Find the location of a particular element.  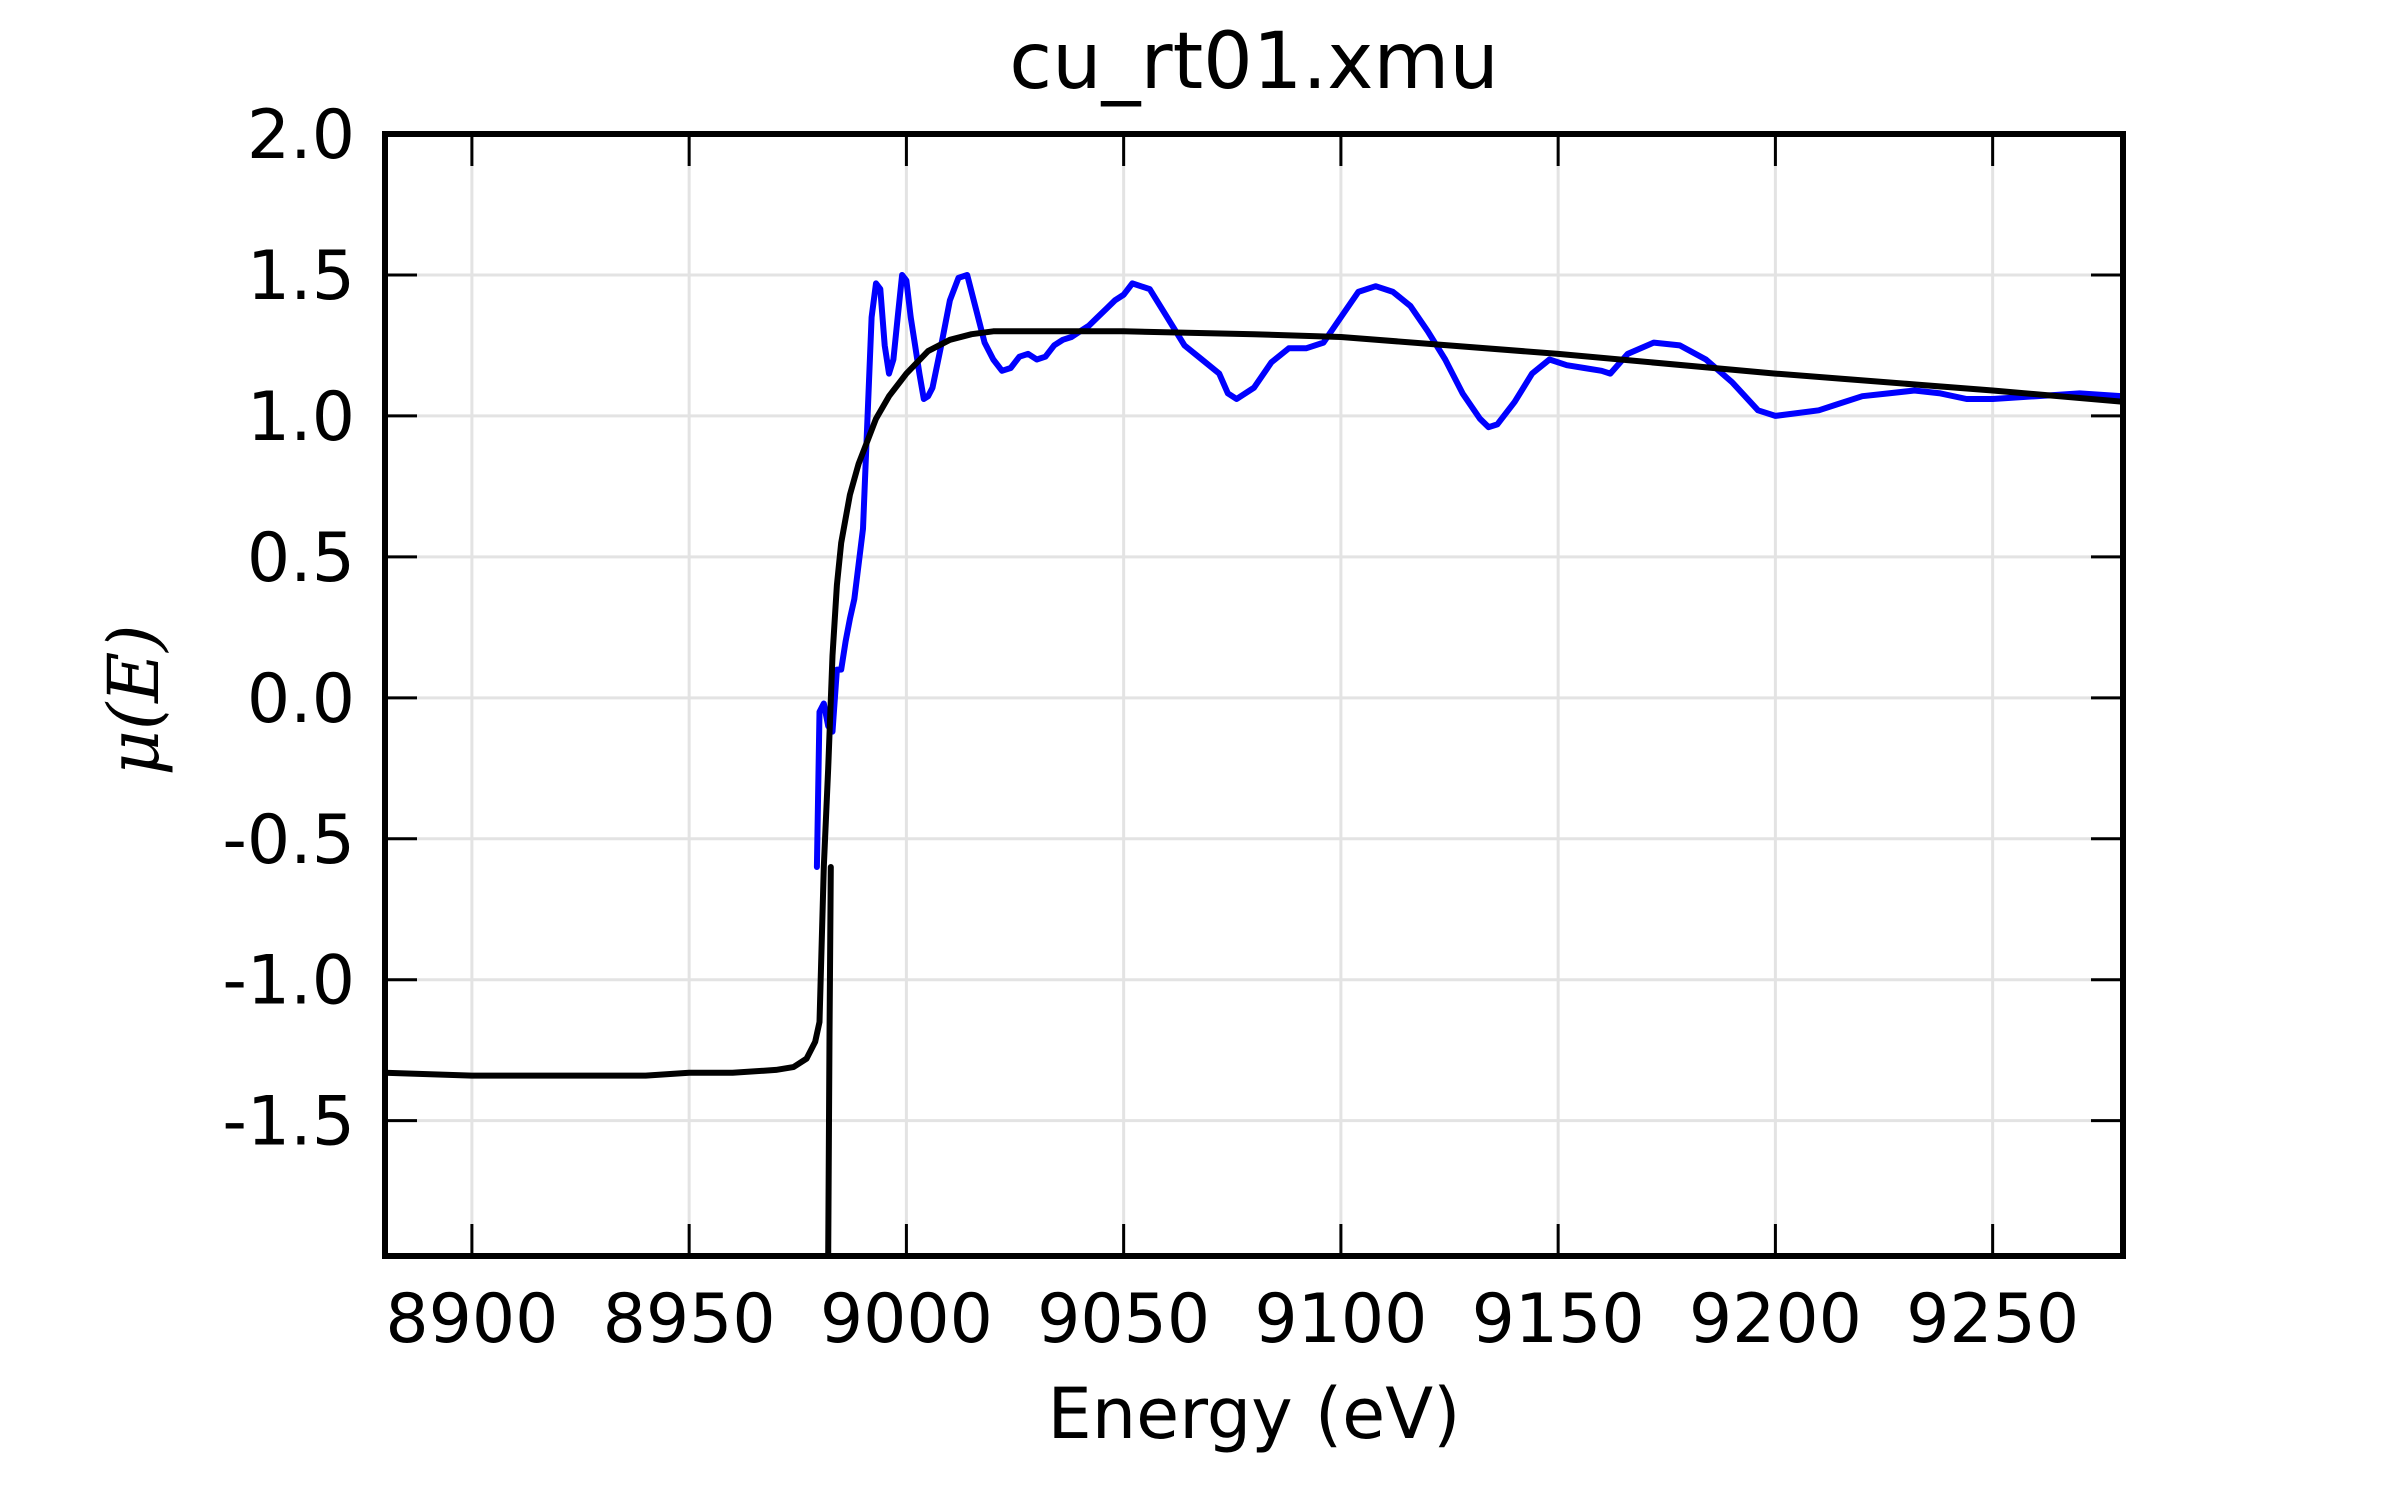

y-tick-label: 1.5 is located at coordinates (301, 276).